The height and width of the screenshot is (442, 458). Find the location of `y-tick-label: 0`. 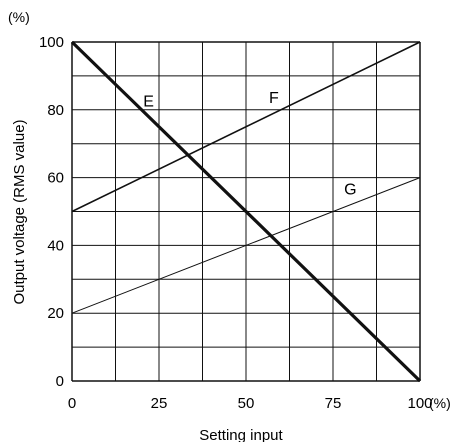

y-tick-label: 0 is located at coordinates (60, 381).